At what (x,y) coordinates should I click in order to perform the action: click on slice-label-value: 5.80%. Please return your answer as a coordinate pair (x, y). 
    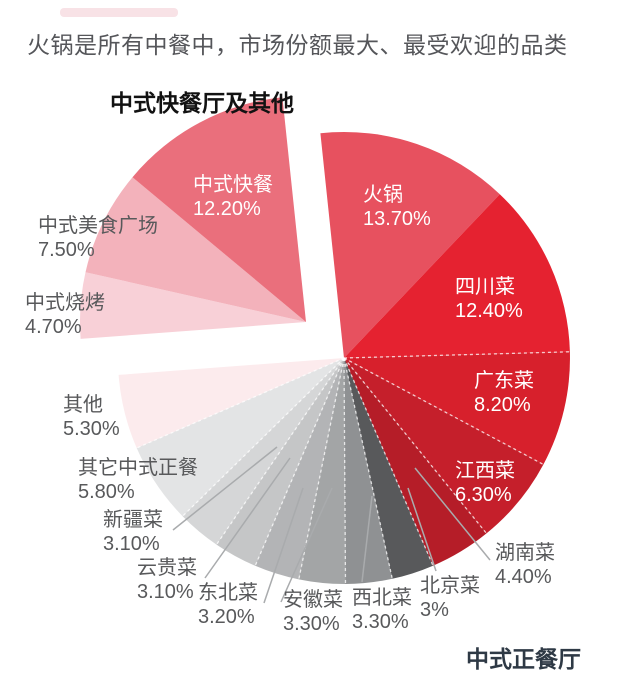
    Looking at the image, I should click on (106, 492).